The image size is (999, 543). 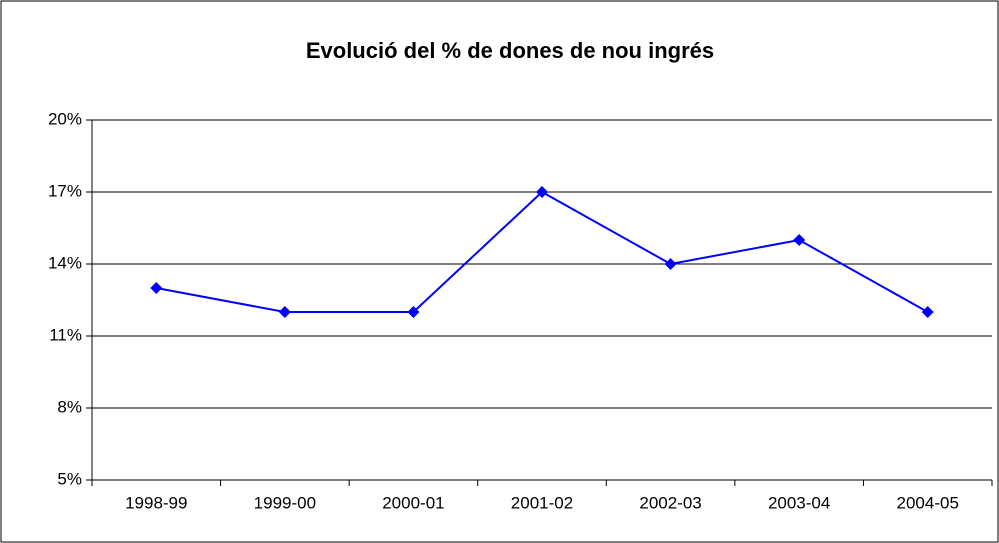 What do you see at coordinates (413, 502) in the screenshot?
I see `x-tick-label: 2000-01` at bounding box center [413, 502].